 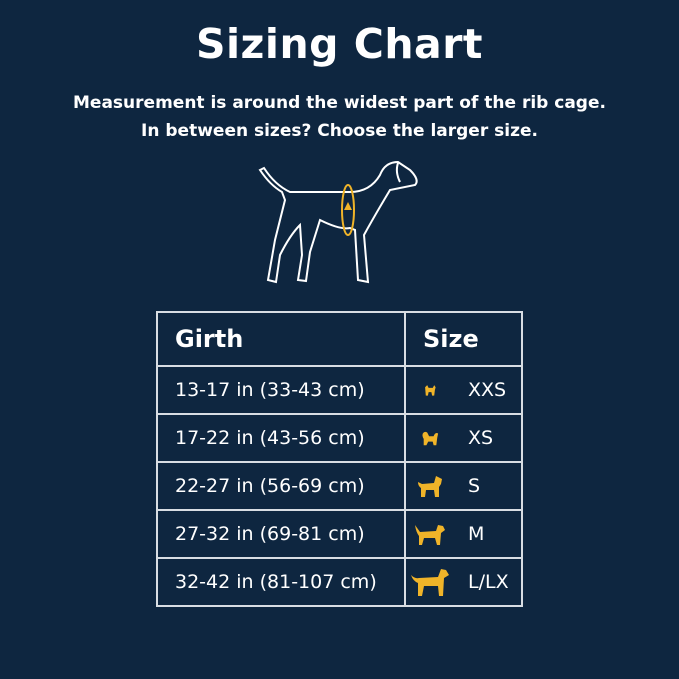 I want to click on medium-dog-icon, so click(x=430, y=534).